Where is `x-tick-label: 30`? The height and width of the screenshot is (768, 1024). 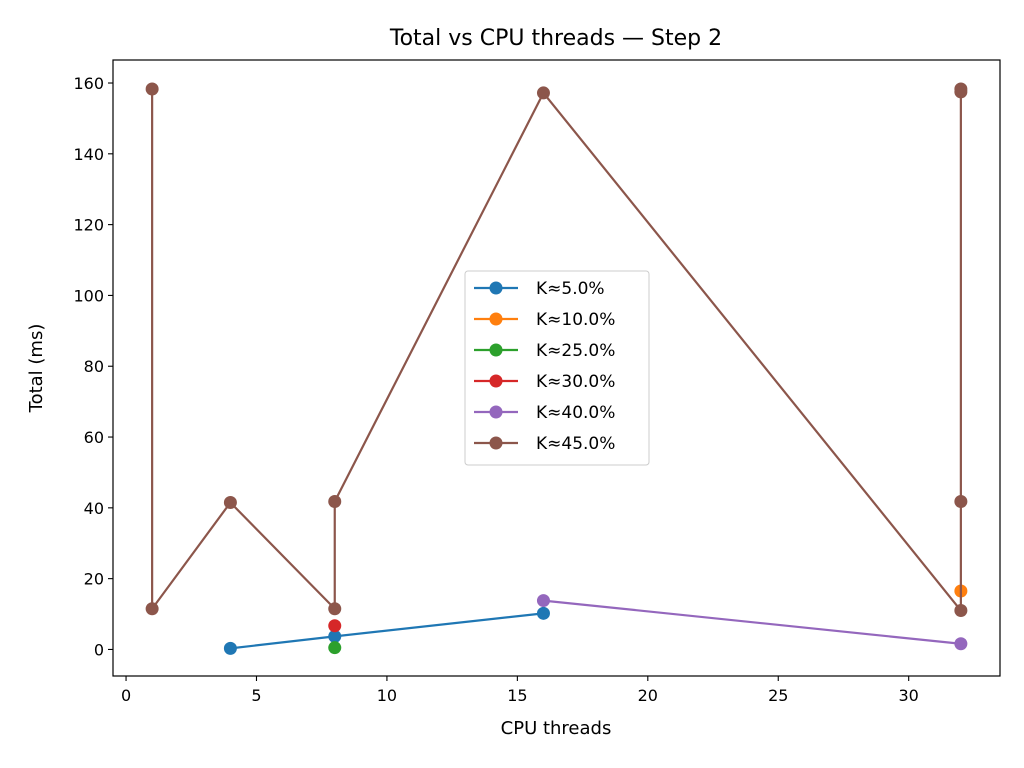
x-tick-label: 30 is located at coordinates (909, 695).